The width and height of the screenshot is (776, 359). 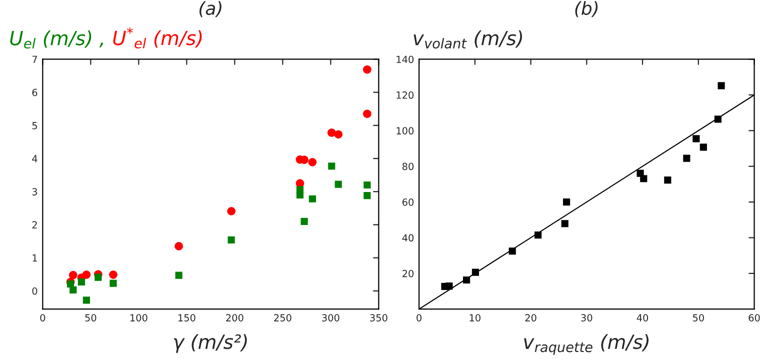 What do you see at coordinates (34, 258) in the screenshot?
I see `y-tick-label: 1` at bounding box center [34, 258].